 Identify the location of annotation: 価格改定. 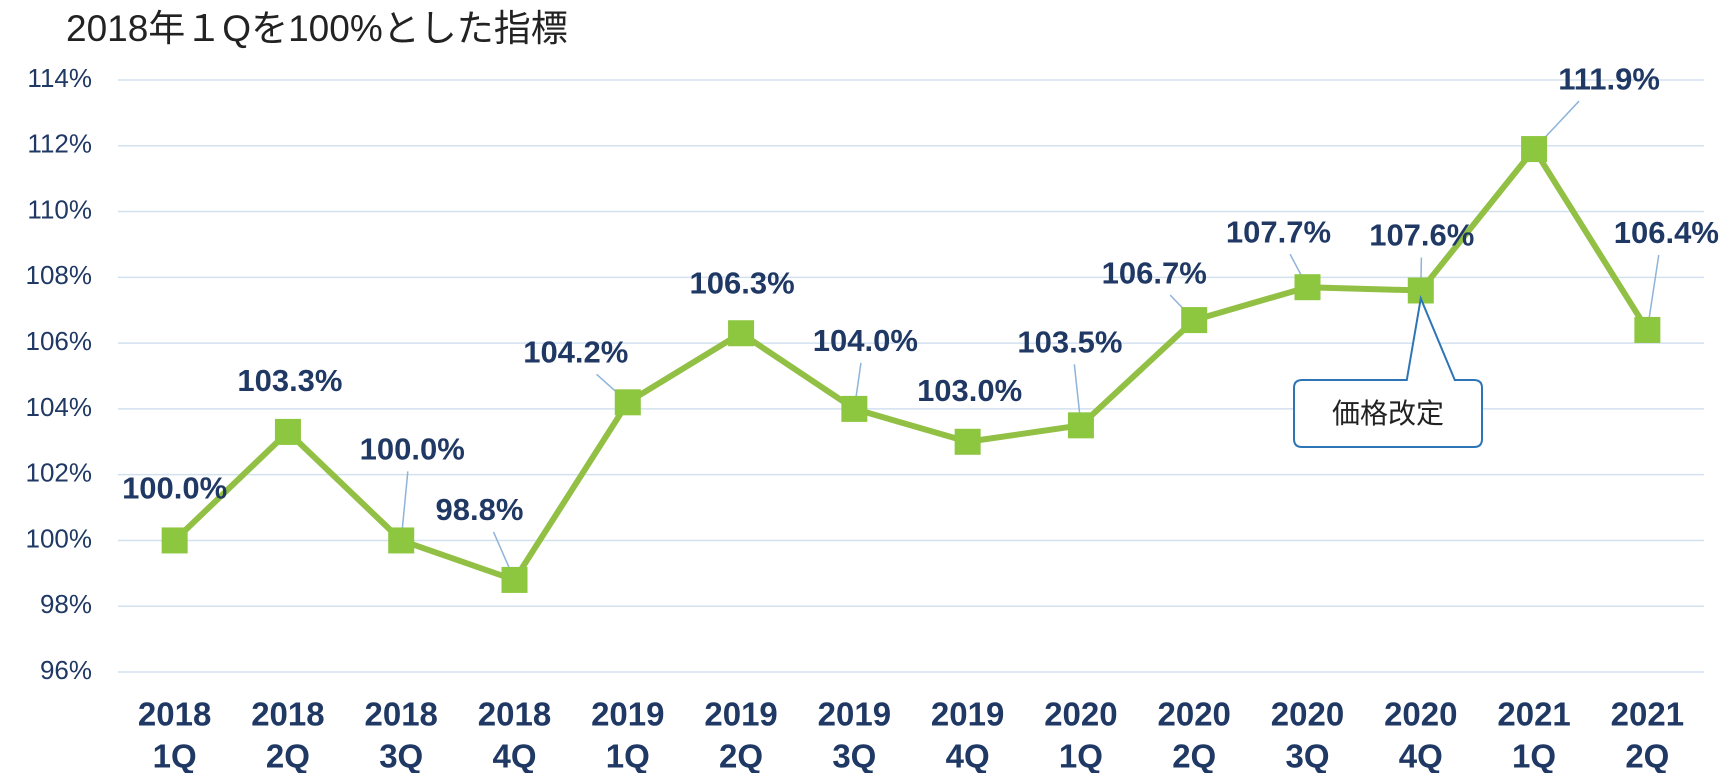
(1388, 413).